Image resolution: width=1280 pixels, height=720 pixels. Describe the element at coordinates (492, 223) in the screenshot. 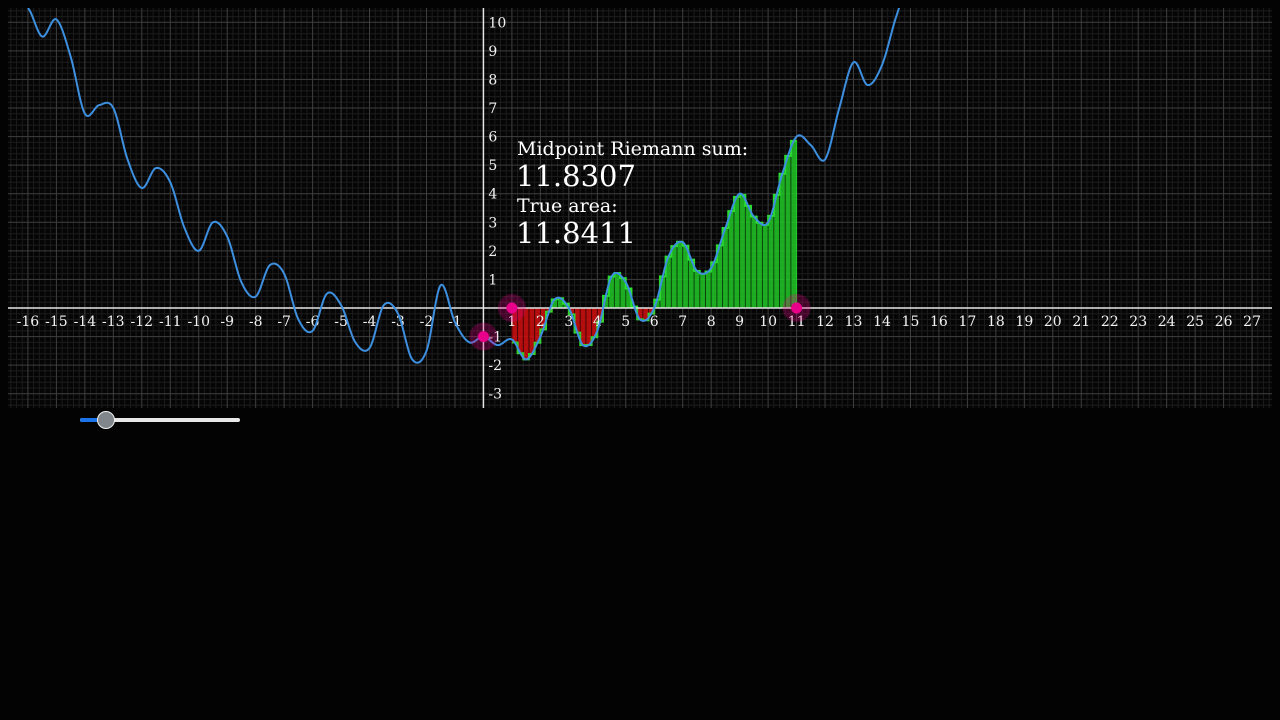

I see `y-tick-label: 3` at that location.